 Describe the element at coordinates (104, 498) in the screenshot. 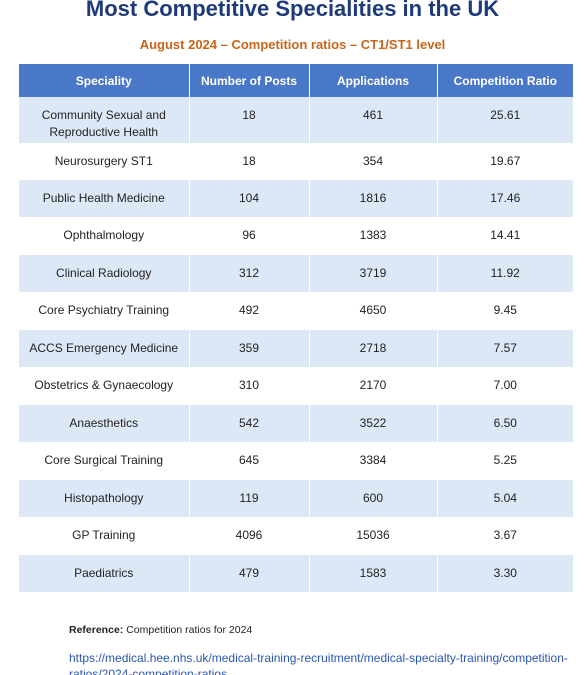

I see `cell-speciality: Histopathology` at that location.